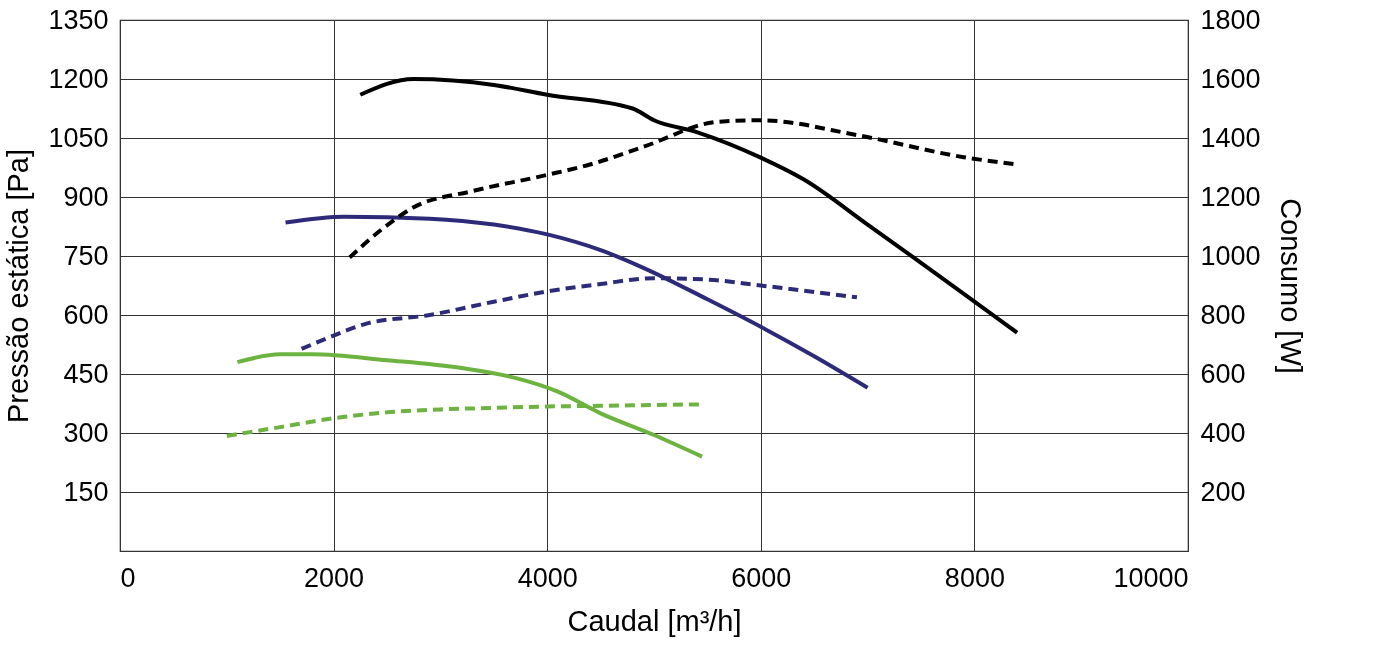 This screenshot has width=1398, height=667. I want to click on y2-tick-label: 1000, so click(1230, 255).